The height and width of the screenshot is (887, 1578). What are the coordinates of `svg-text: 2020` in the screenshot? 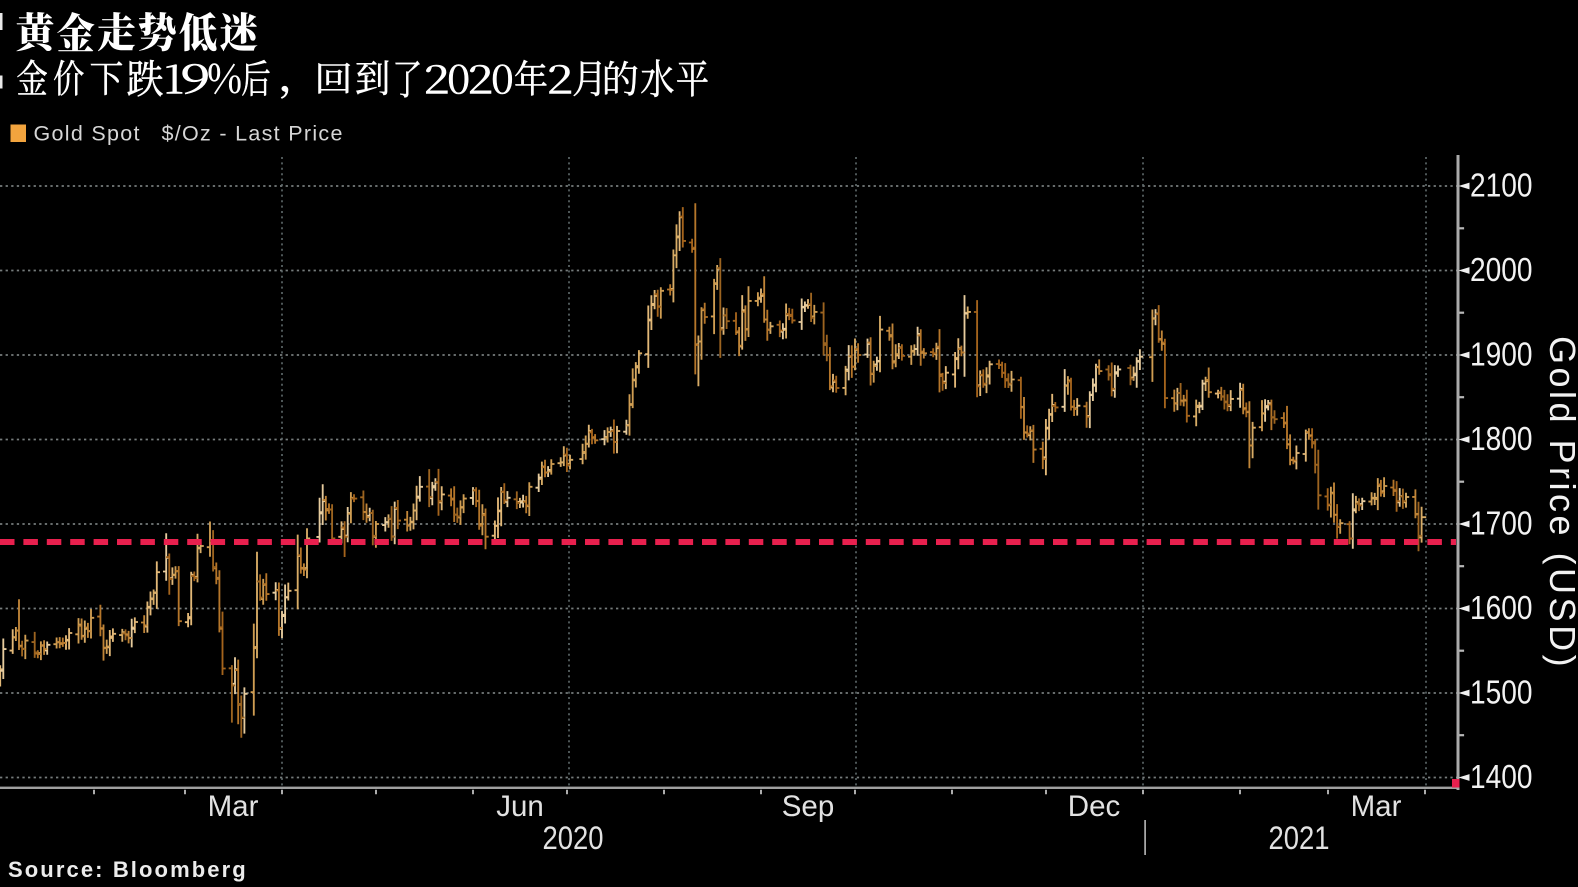 It's located at (573, 838).